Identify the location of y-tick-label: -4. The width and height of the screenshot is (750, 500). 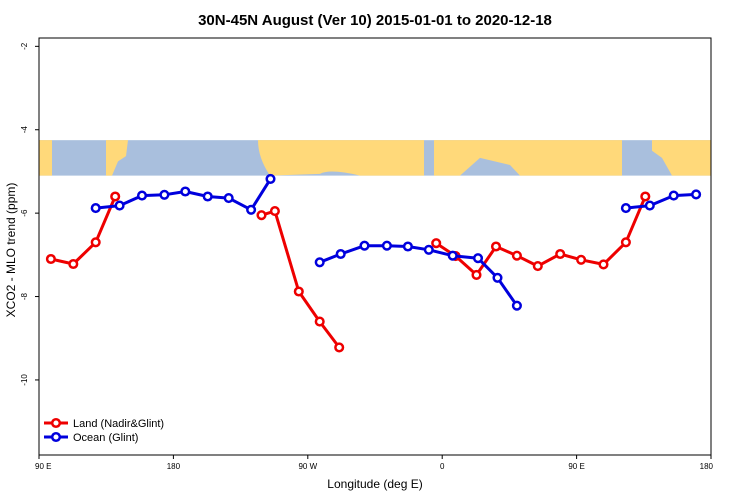
(24, 130).